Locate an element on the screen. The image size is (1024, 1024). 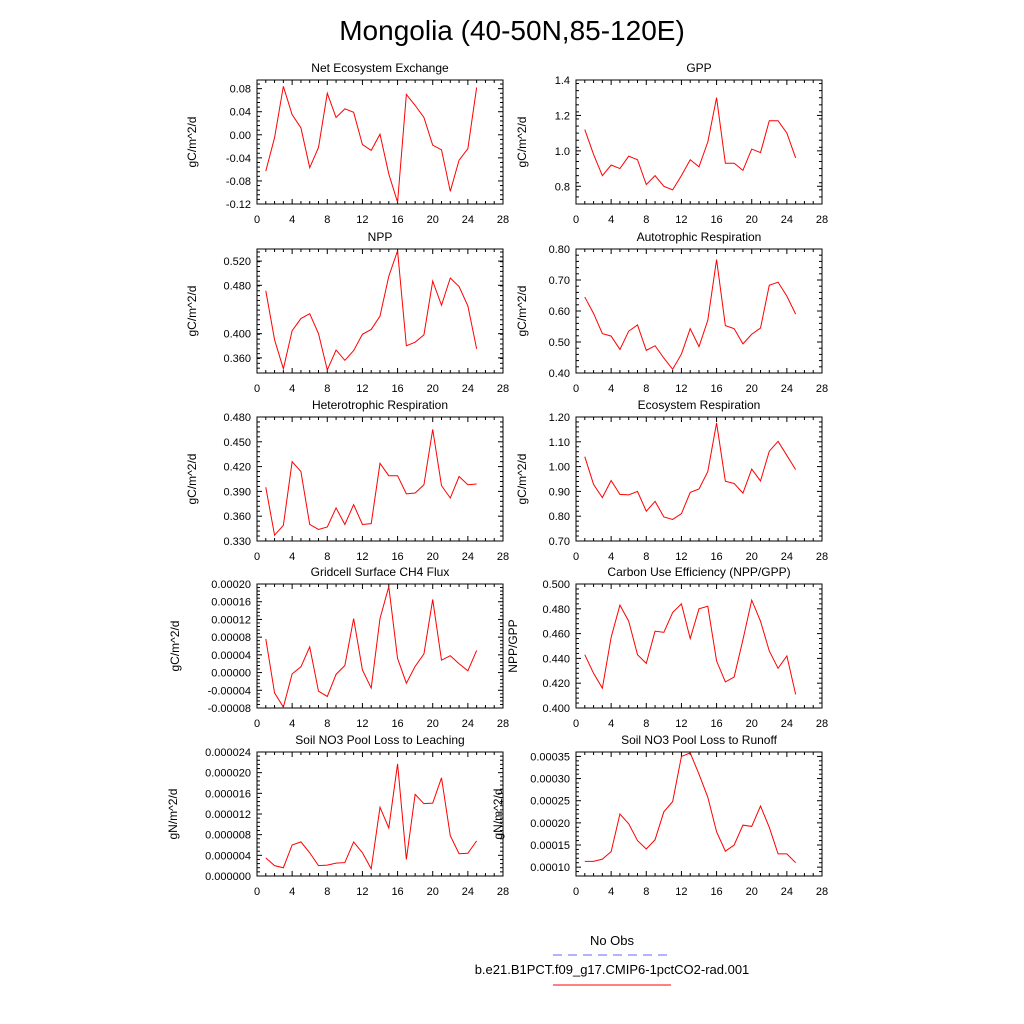
y-tick-label: 0.04 is located at coordinates (240, 113).